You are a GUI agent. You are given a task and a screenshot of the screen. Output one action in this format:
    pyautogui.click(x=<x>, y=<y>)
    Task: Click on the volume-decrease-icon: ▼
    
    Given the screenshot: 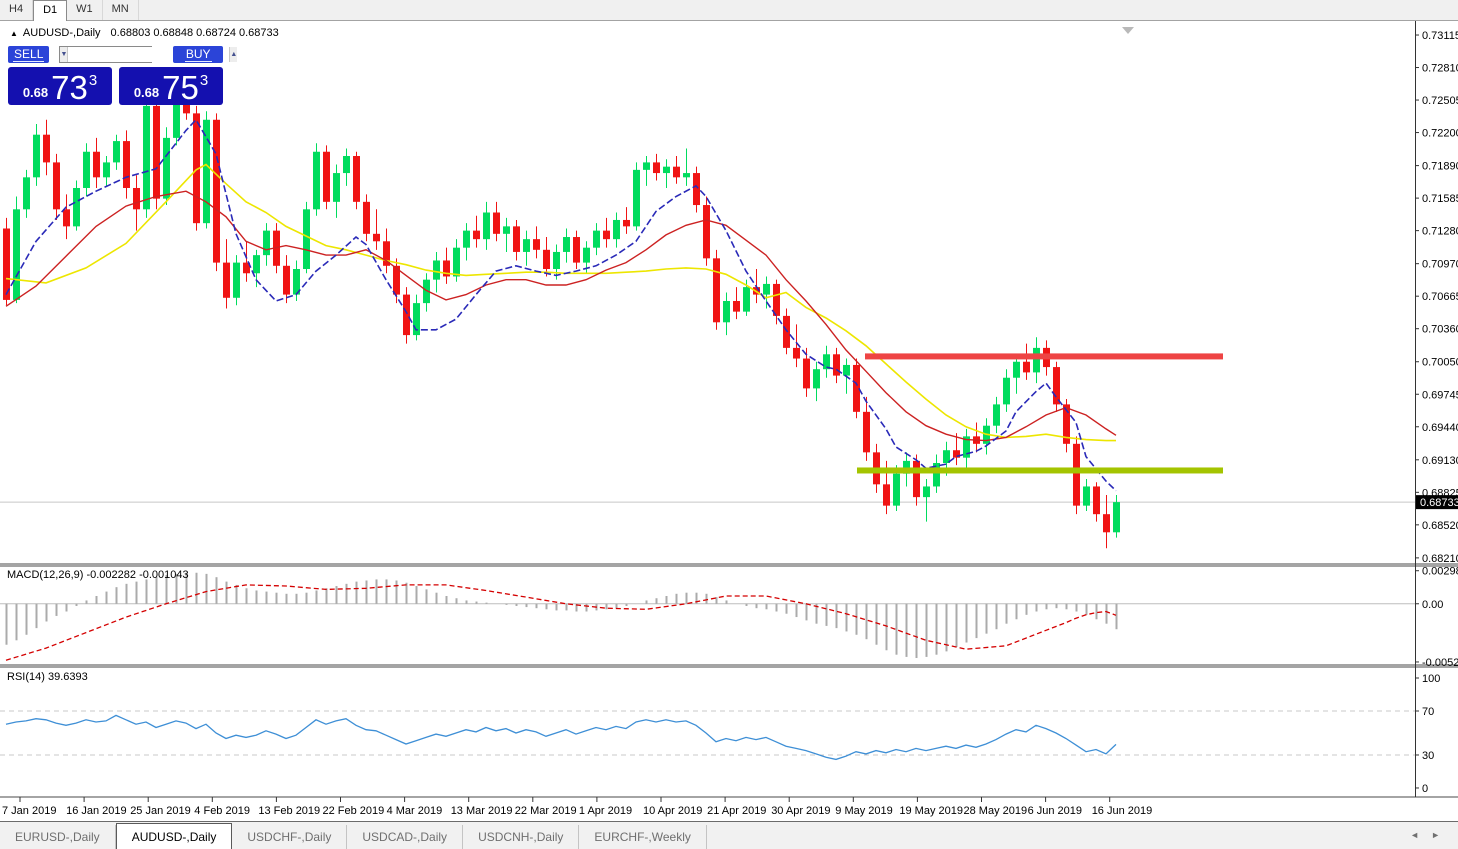 What is the action you would take?
    pyautogui.click(x=64, y=54)
    